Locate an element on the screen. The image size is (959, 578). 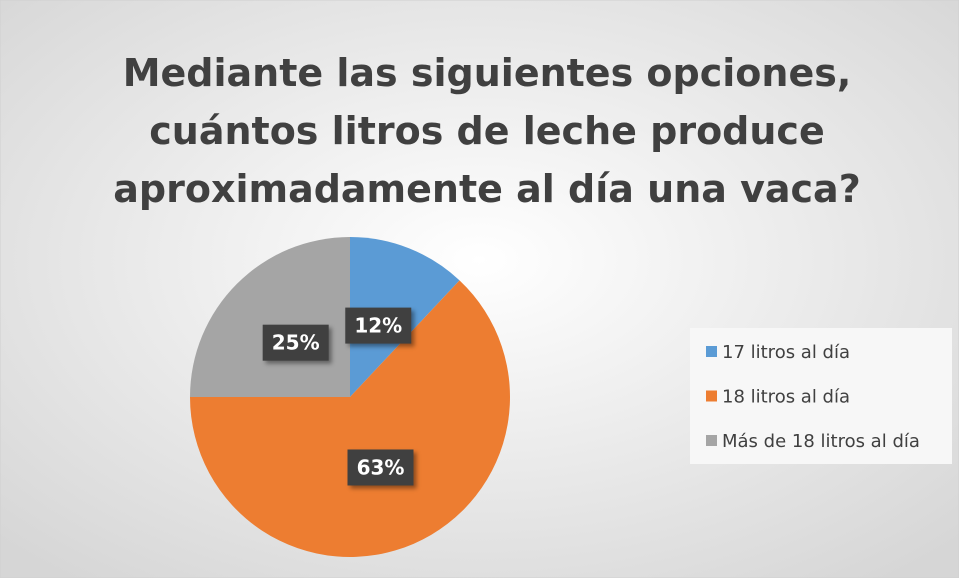
chart-title: cuántos litros de leche produce is located at coordinates (486, 131).